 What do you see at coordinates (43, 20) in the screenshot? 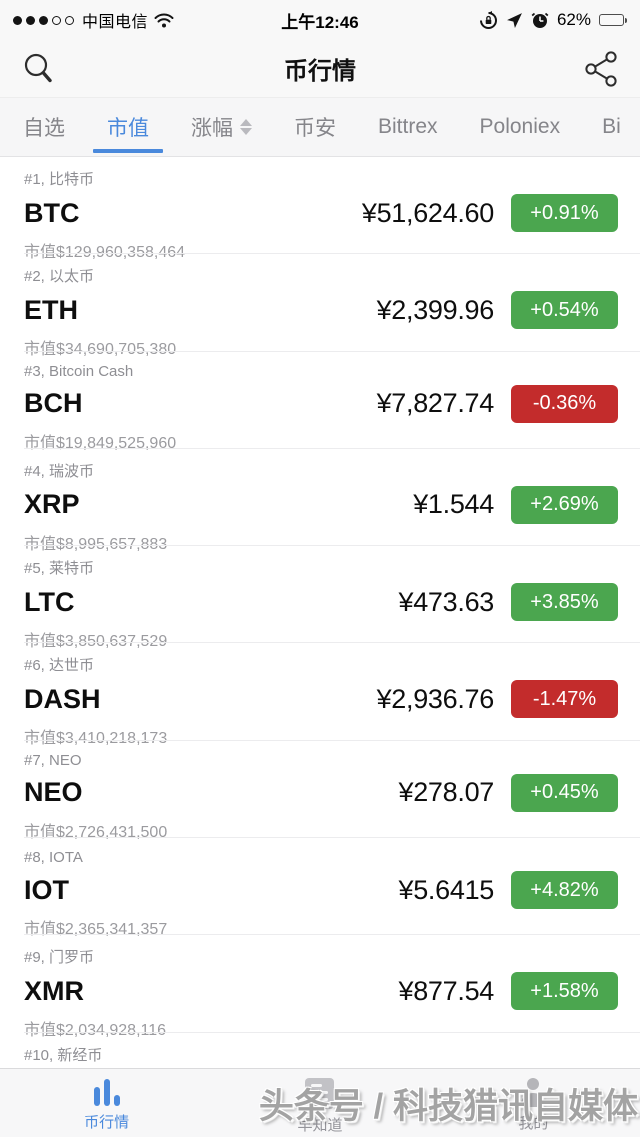
I see `cell-signal-icon` at bounding box center [43, 20].